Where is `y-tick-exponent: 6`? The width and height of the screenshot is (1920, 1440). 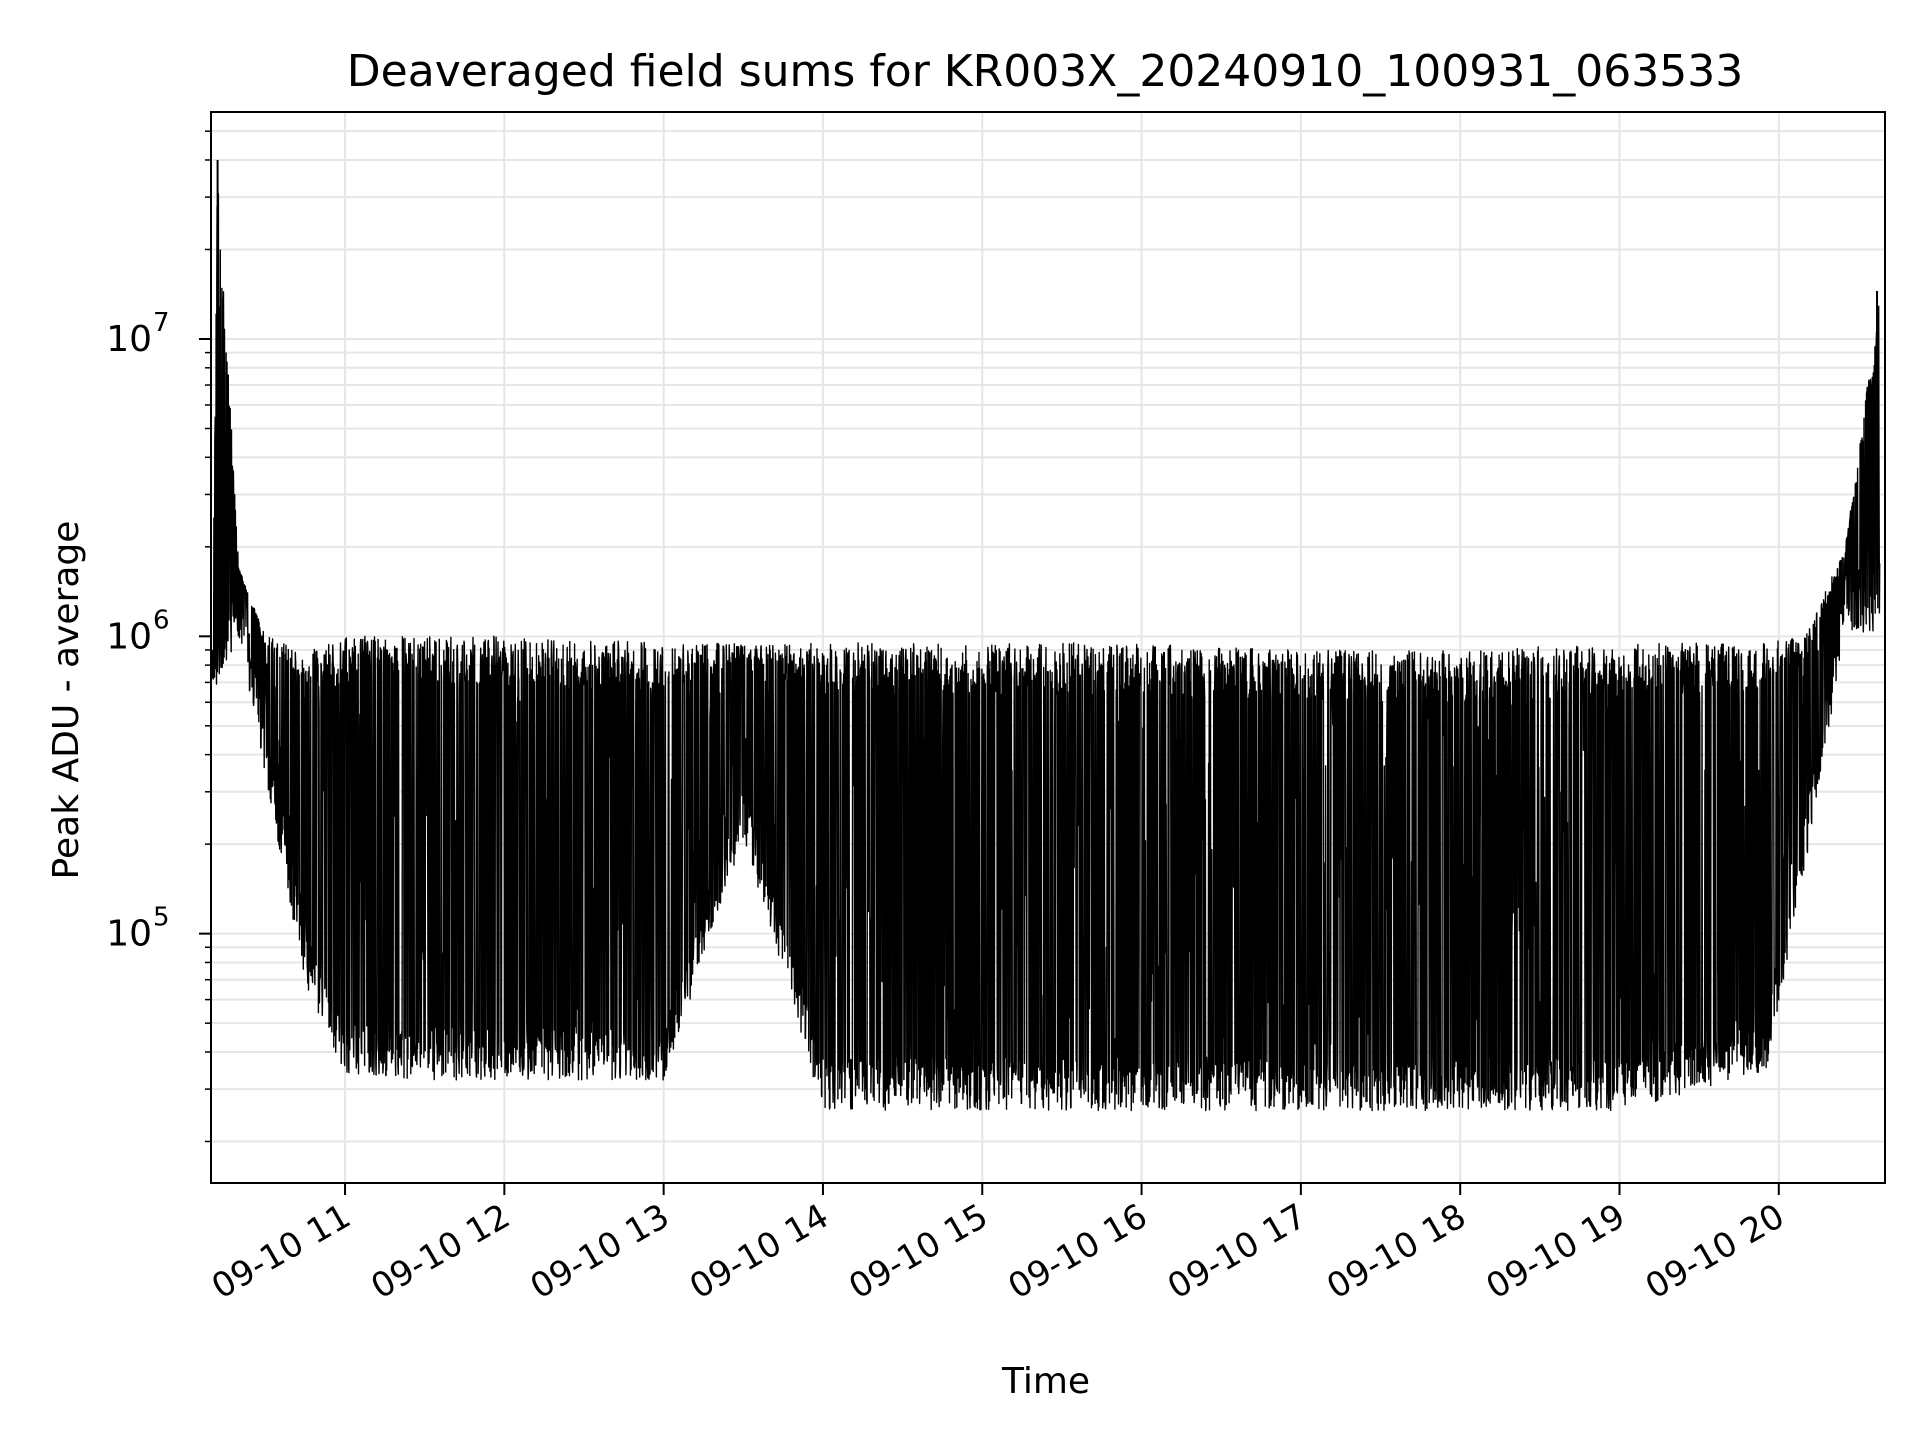
y-tick-exponent: 6 is located at coordinates (161, 620).